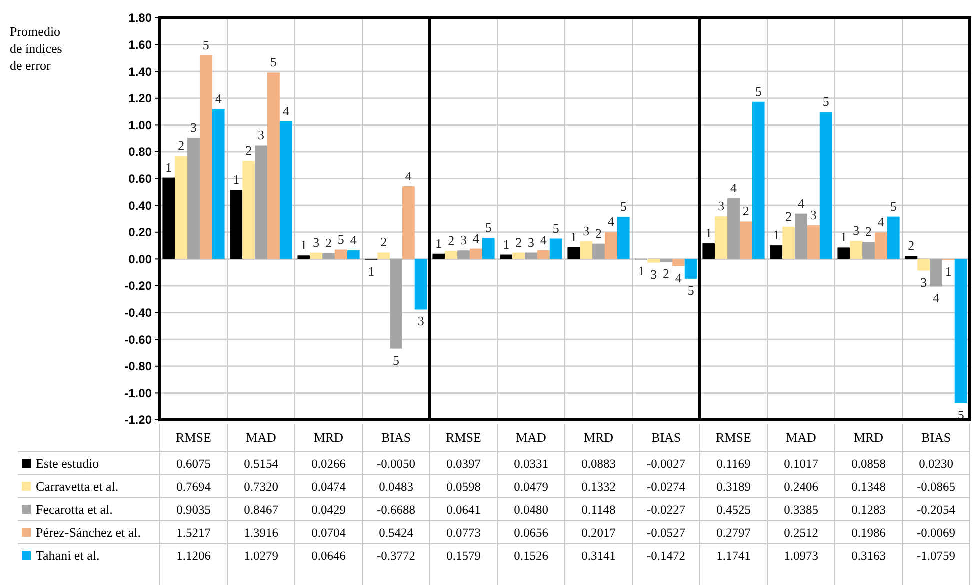  What do you see at coordinates (396, 464) in the screenshot?
I see `data-label: -0.0050` at bounding box center [396, 464].